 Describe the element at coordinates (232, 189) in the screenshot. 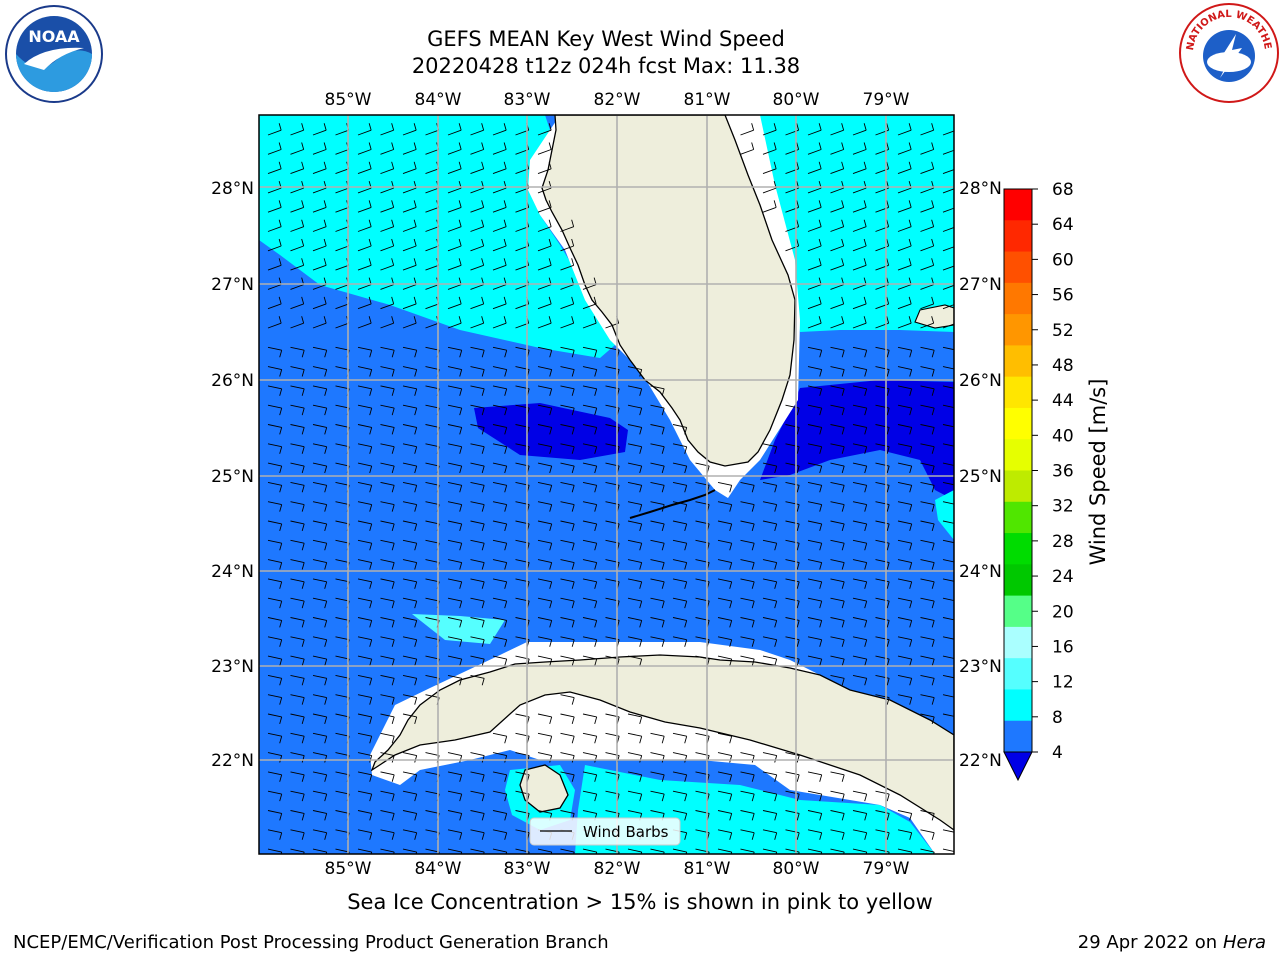

I see `lat-label-left: 28°N` at that location.